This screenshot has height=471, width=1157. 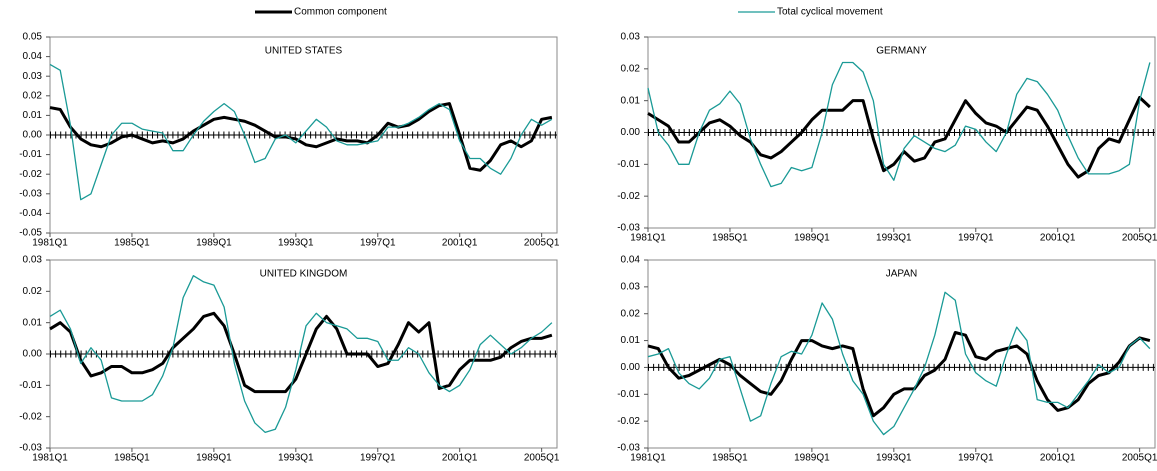 What do you see at coordinates (304, 274) in the screenshot?
I see `panel-title: UNITED KINGDOM` at bounding box center [304, 274].